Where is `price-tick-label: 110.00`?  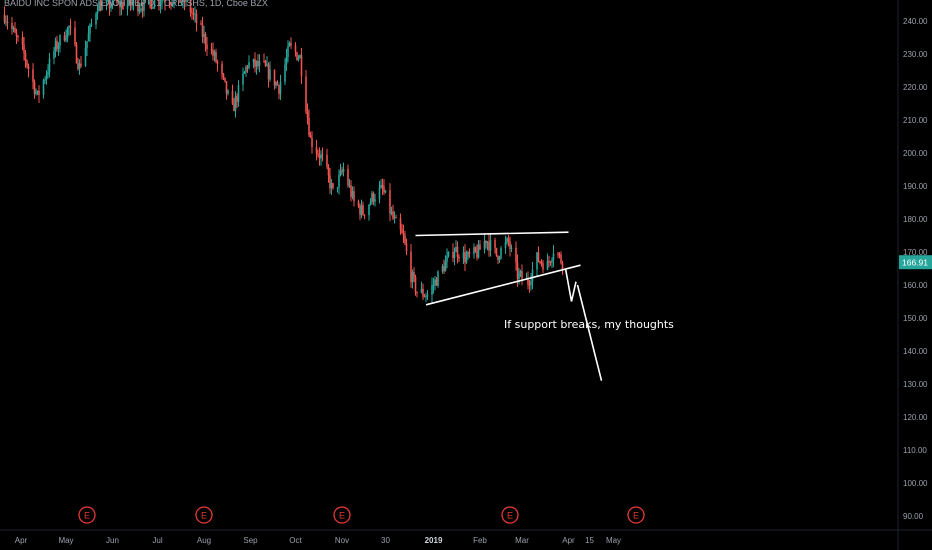 price-tick-label: 110.00 is located at coordinates (915, 450).